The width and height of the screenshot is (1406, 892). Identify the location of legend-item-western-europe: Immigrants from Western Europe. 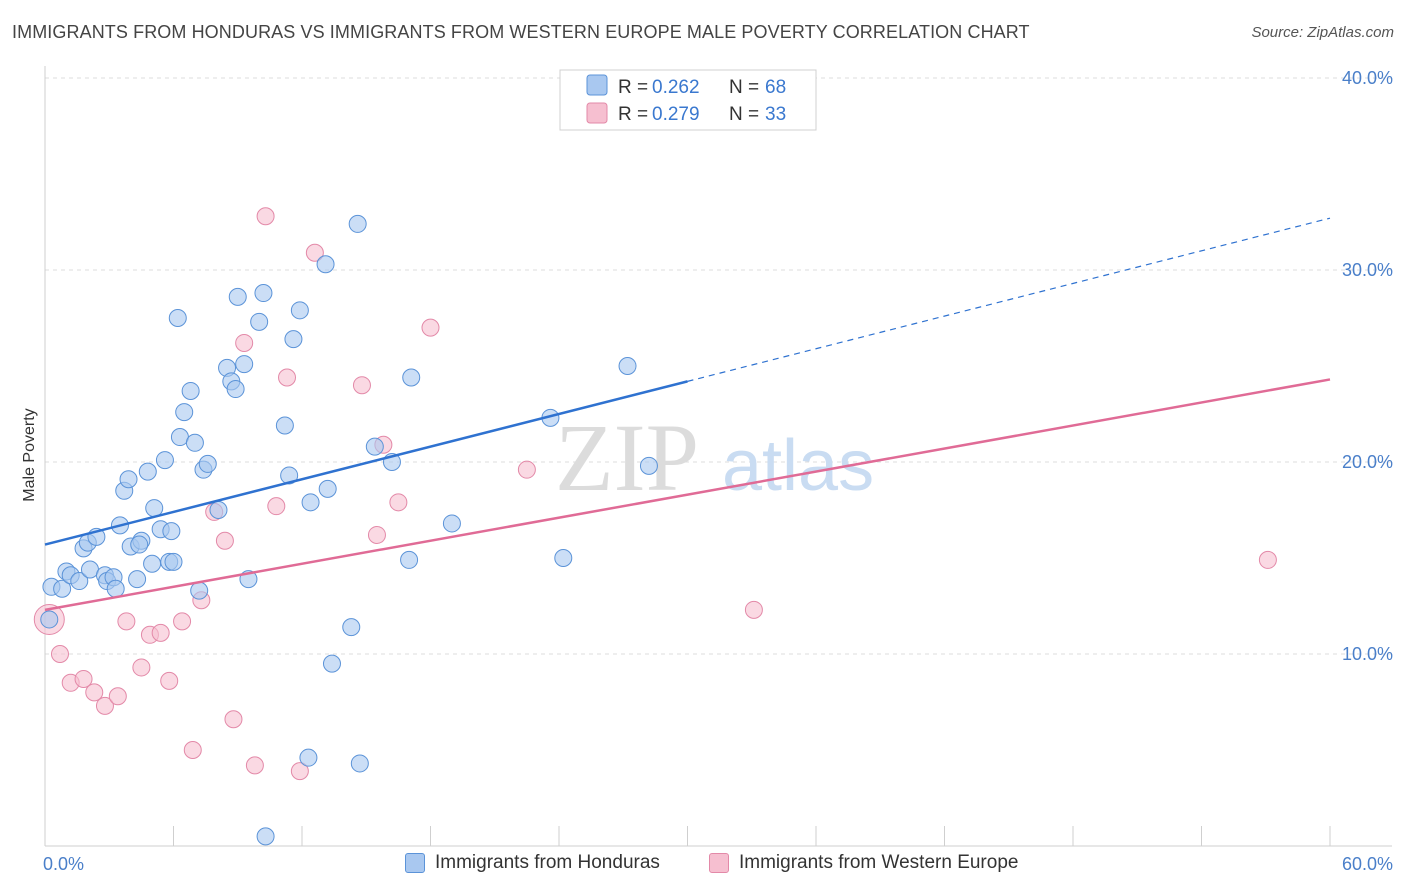
(863, 863).